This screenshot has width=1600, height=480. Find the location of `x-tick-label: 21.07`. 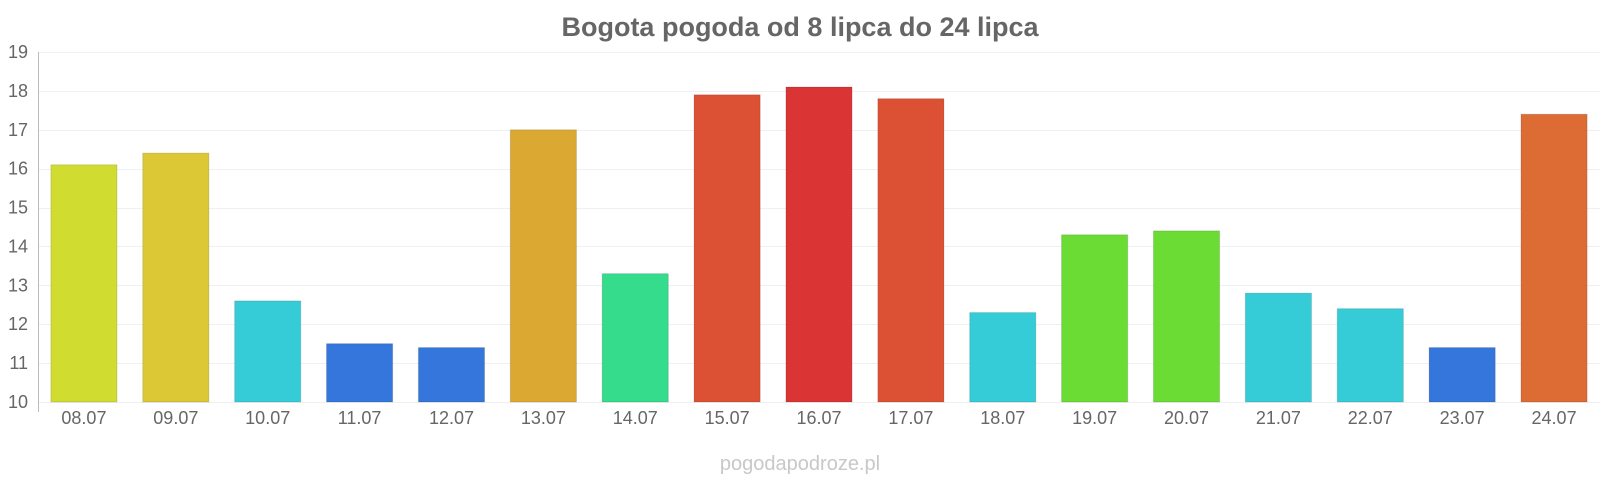

x-tick-label: 21.07 is located at coordinates (1278, 418).